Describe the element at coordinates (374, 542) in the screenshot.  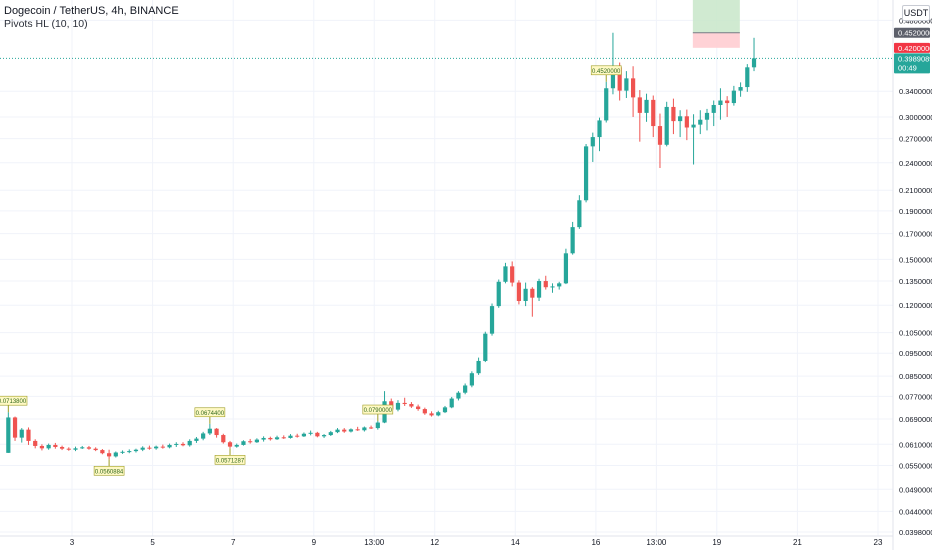
I see `time-tick-label: 13:00` at that location.